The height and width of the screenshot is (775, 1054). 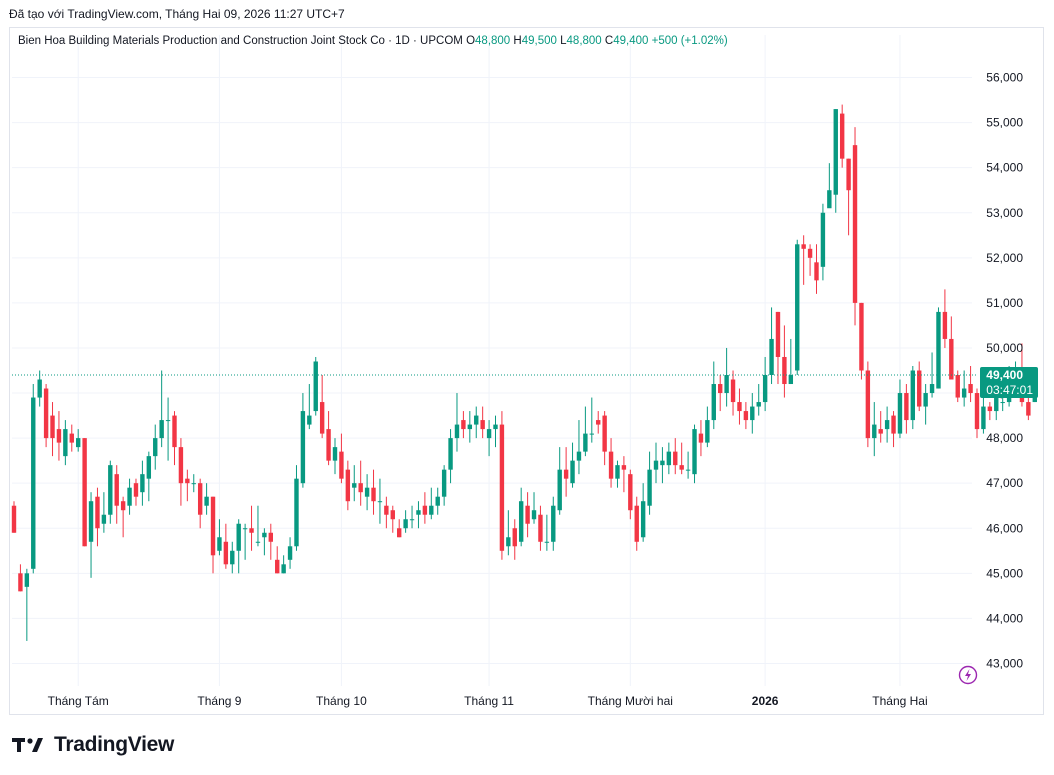 What do you see at coordinates (563, 41) in the screenshot?
I see `low-label: L` at bounding box center [563, 41].